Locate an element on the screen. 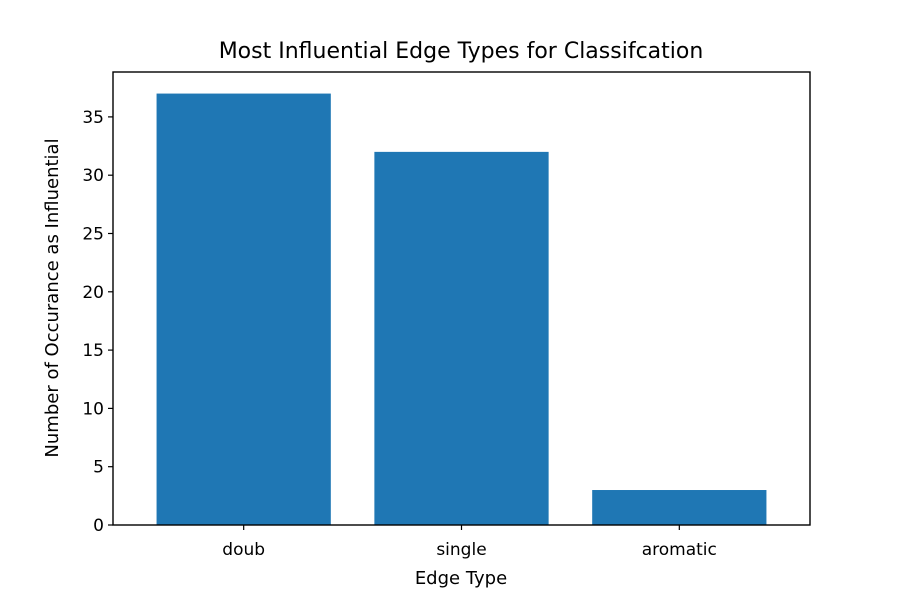 The image size is (900, 600). y-tick-label: 15 is located at coordinates (93, 351).